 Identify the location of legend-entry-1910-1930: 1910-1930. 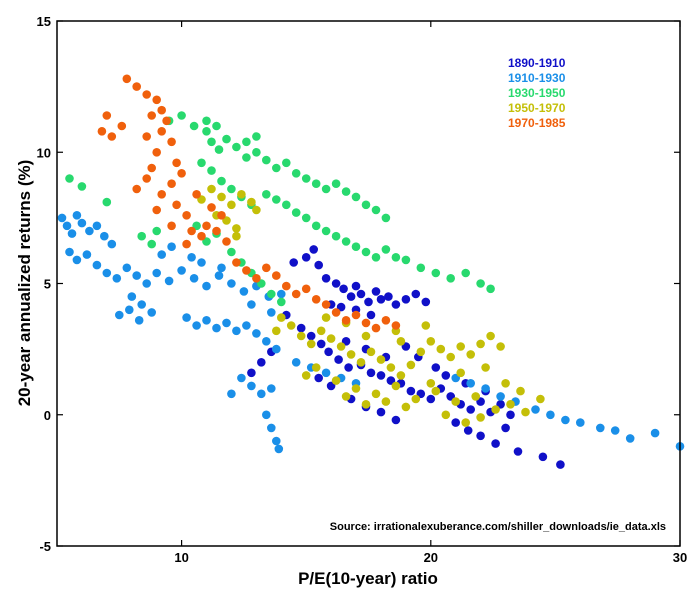
(537, 78).